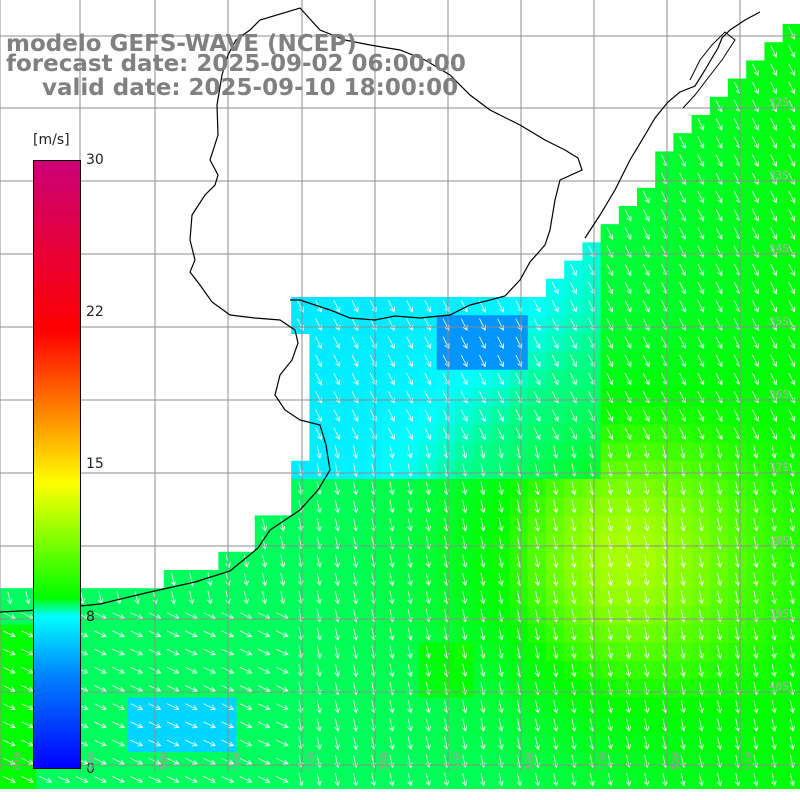  Describe the element at coordinates (779, 686) in the screenshot. I see `latitude-label: 40S` at that location.